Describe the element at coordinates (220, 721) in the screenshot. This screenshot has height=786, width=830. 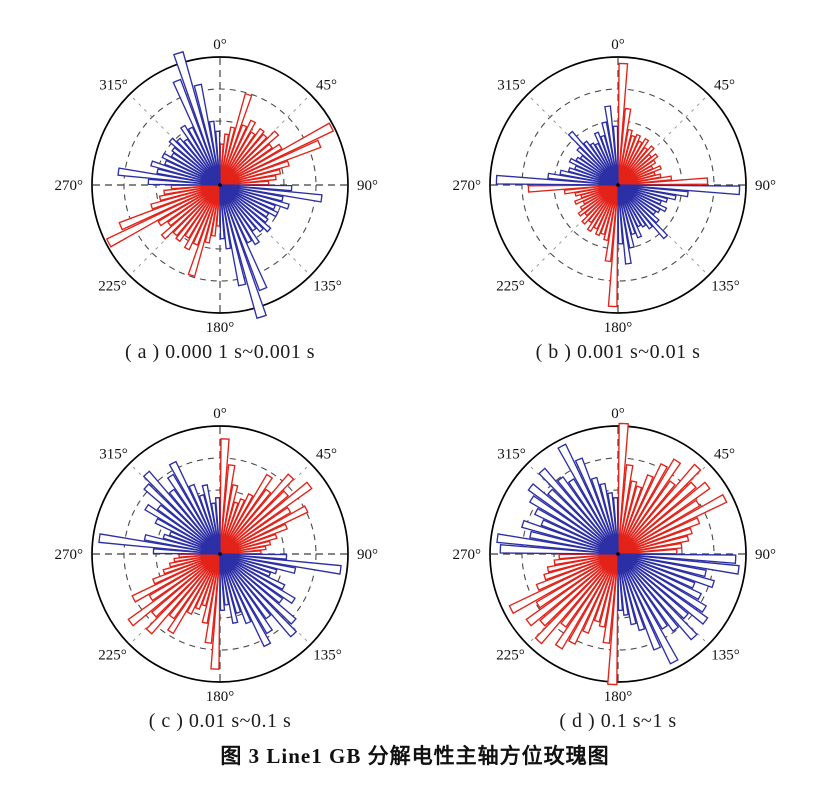
I see `sub-caption-c: ( c ) 0.01 s~0.1 s` at that location.